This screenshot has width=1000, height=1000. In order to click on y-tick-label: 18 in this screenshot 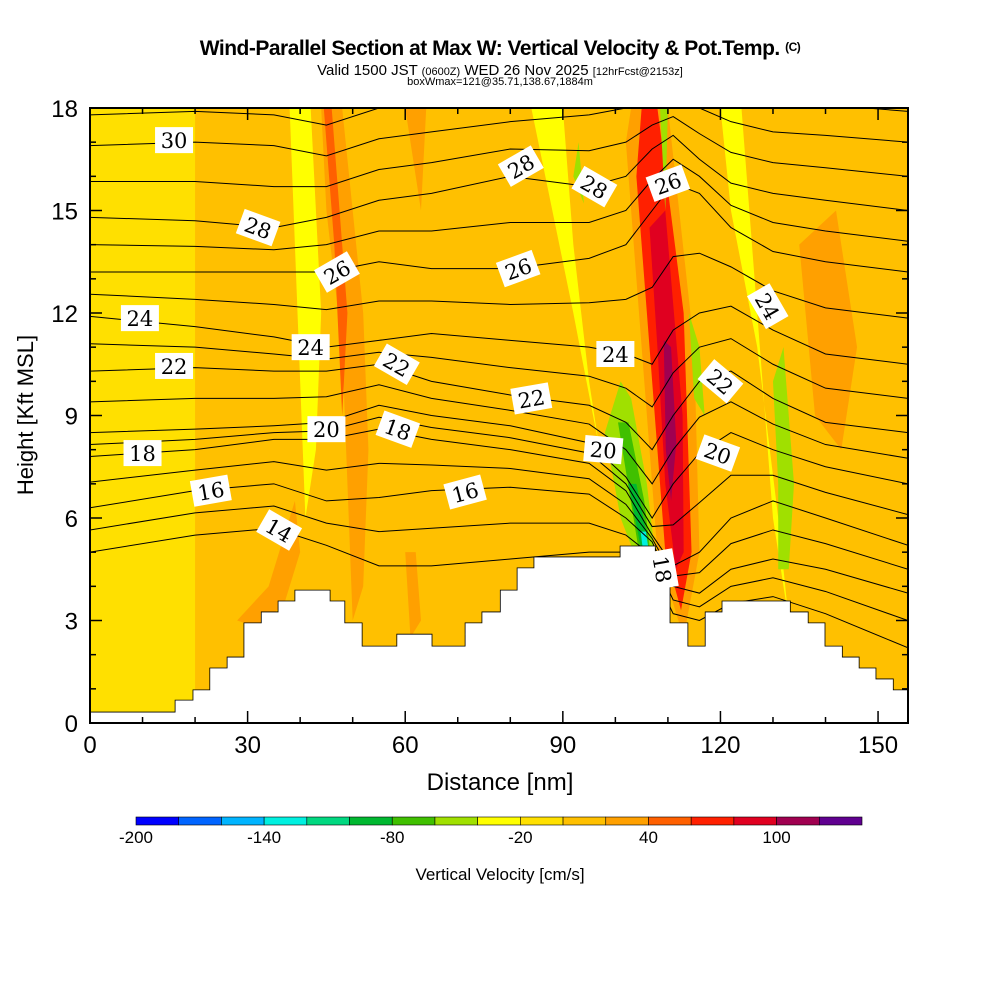, I will do `click(64, 109)`.